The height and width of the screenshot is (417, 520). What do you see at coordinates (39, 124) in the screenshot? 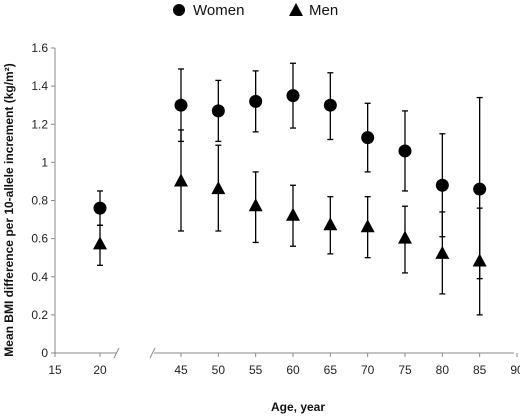
I see `y-tick-label: 1.2` at bounding box center [39, 124].